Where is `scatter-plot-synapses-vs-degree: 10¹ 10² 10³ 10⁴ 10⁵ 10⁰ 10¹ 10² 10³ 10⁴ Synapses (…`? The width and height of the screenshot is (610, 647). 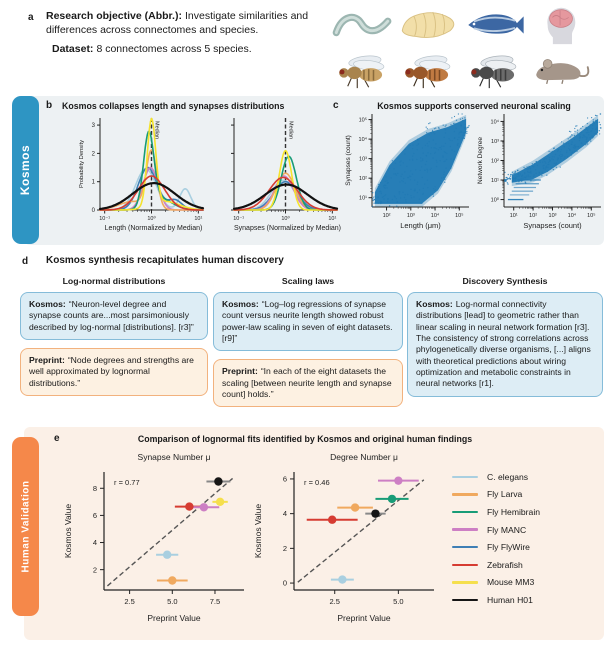 scatter-plot-synapses-vs-degree: 10¹ 10² 10³ 10⁴ 10⁵ 10⁰ 10¹ 10² 10³ 10⁴ Synapses (… is located at coordinates (539, 171).